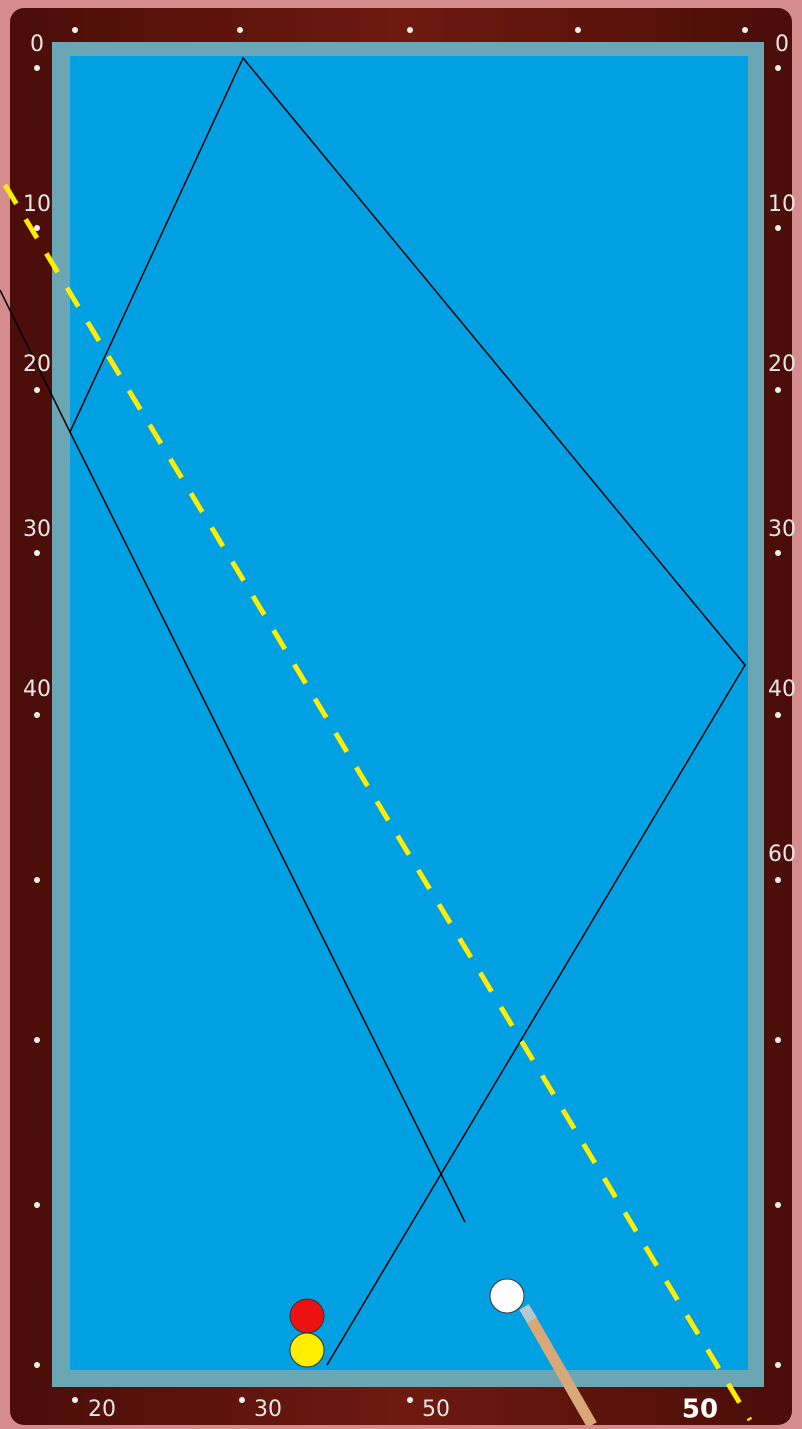 This screenshot has width=802, height=1429. I want to click on yellow-ball, so click(307, 1350).